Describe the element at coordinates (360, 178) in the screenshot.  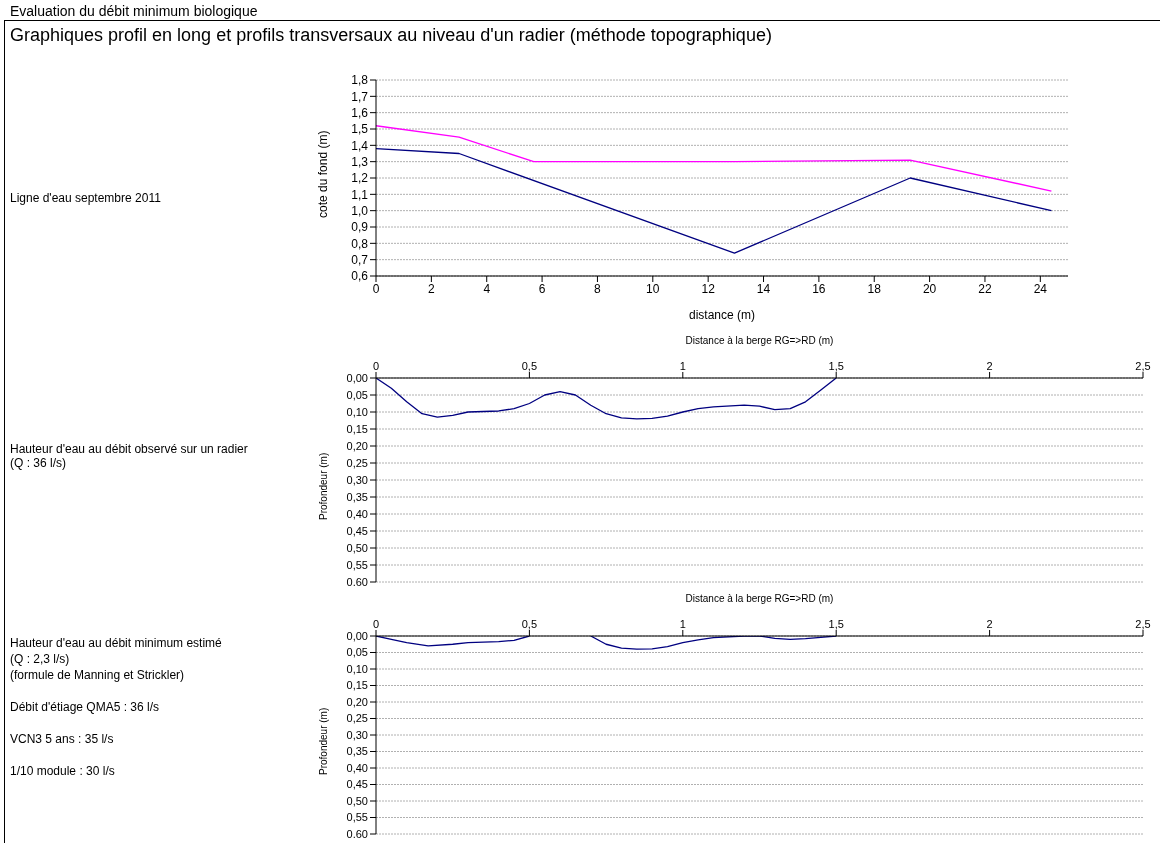
I see `y-tick-label: 1,2` at that location.